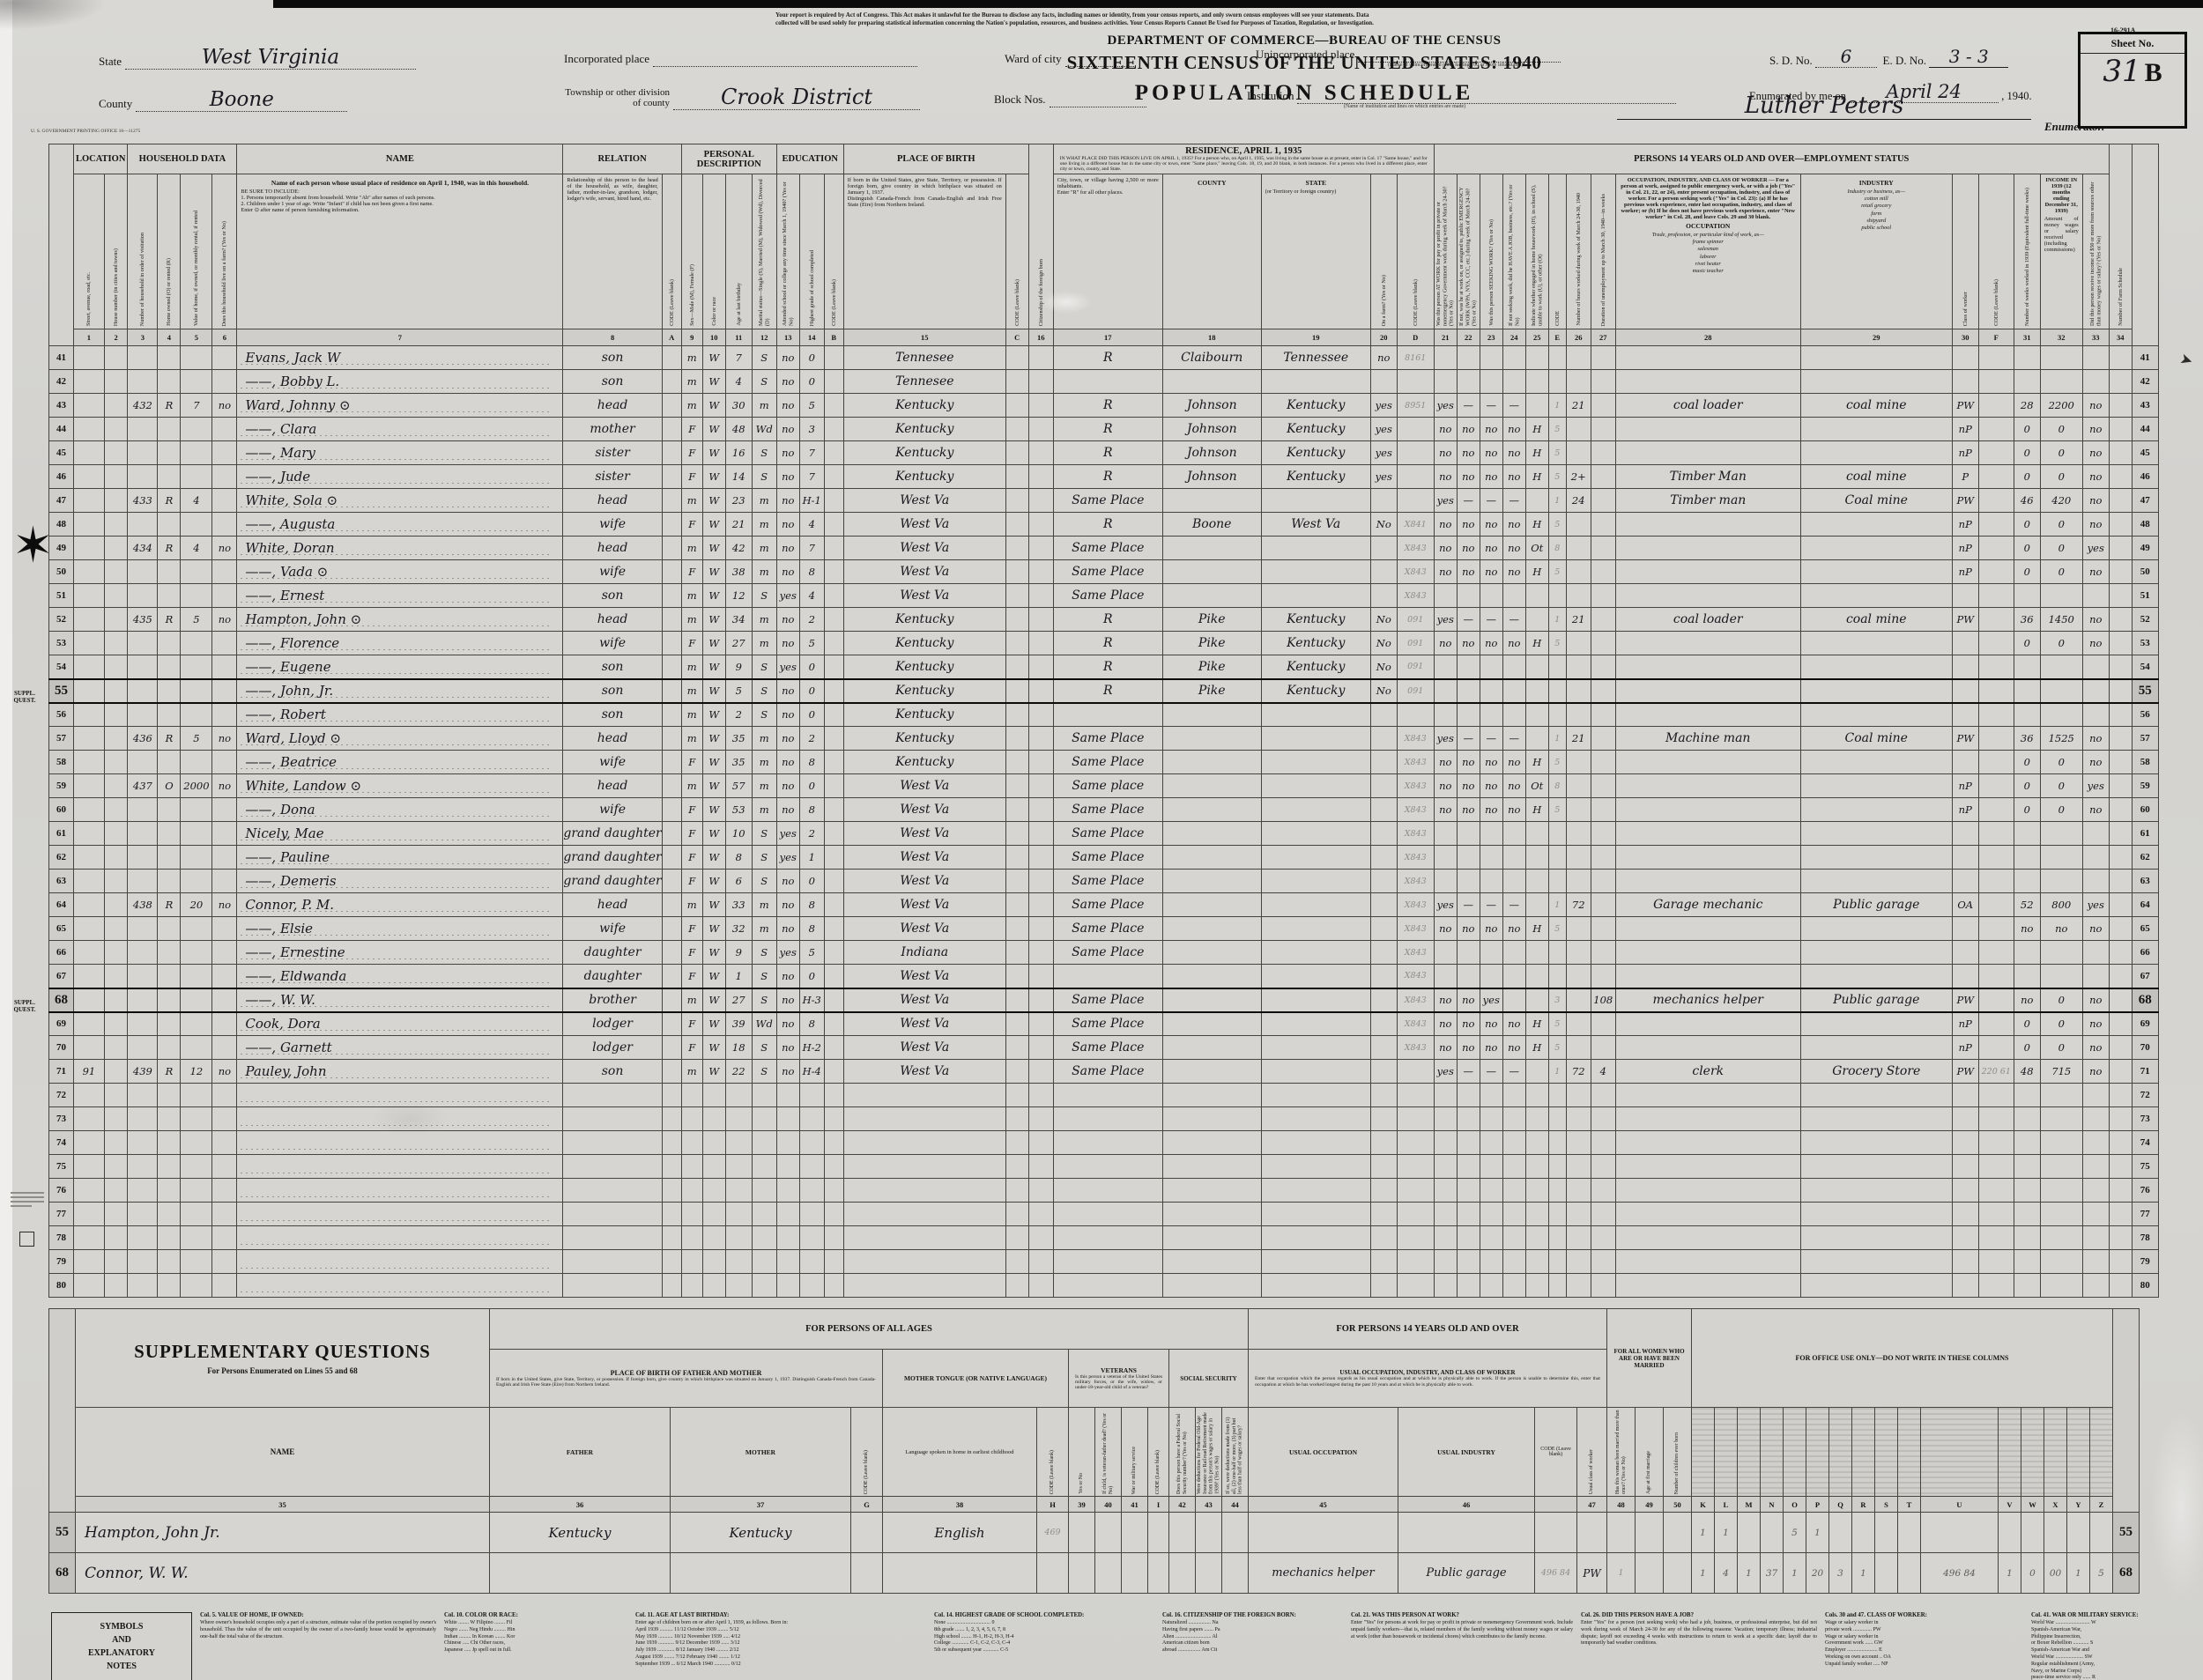  I want to click on cell-r17: Same Place, so click(1107, 953).